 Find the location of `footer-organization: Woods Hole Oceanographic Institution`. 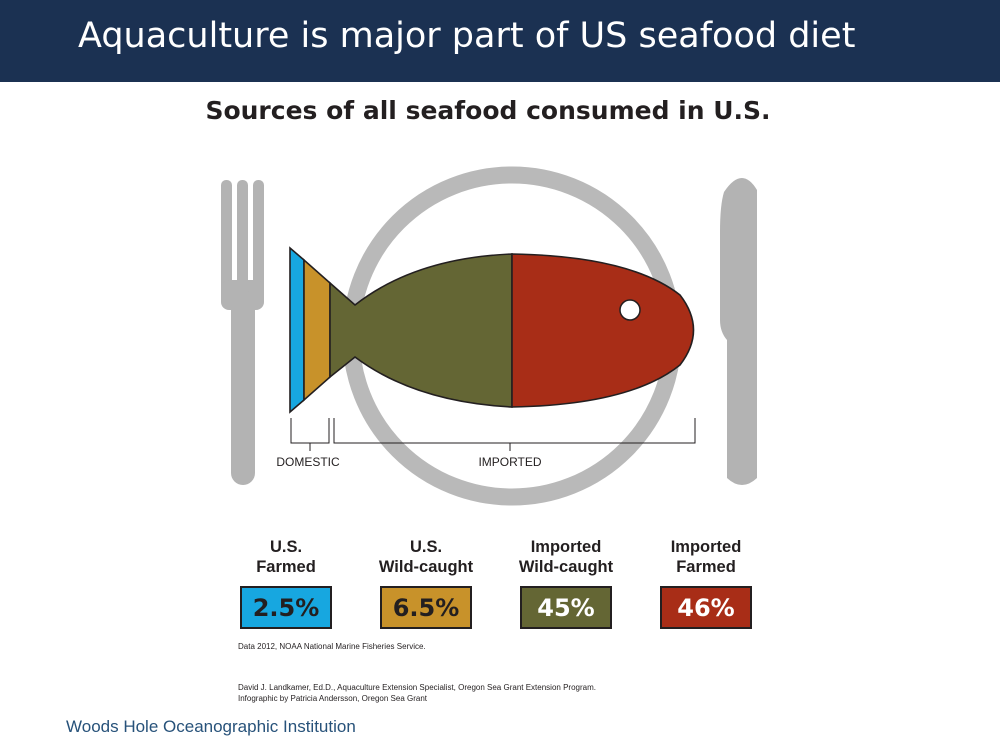

footer-organization: Woods Hole Oceanographic Institution is located at coordinates (211, 726).